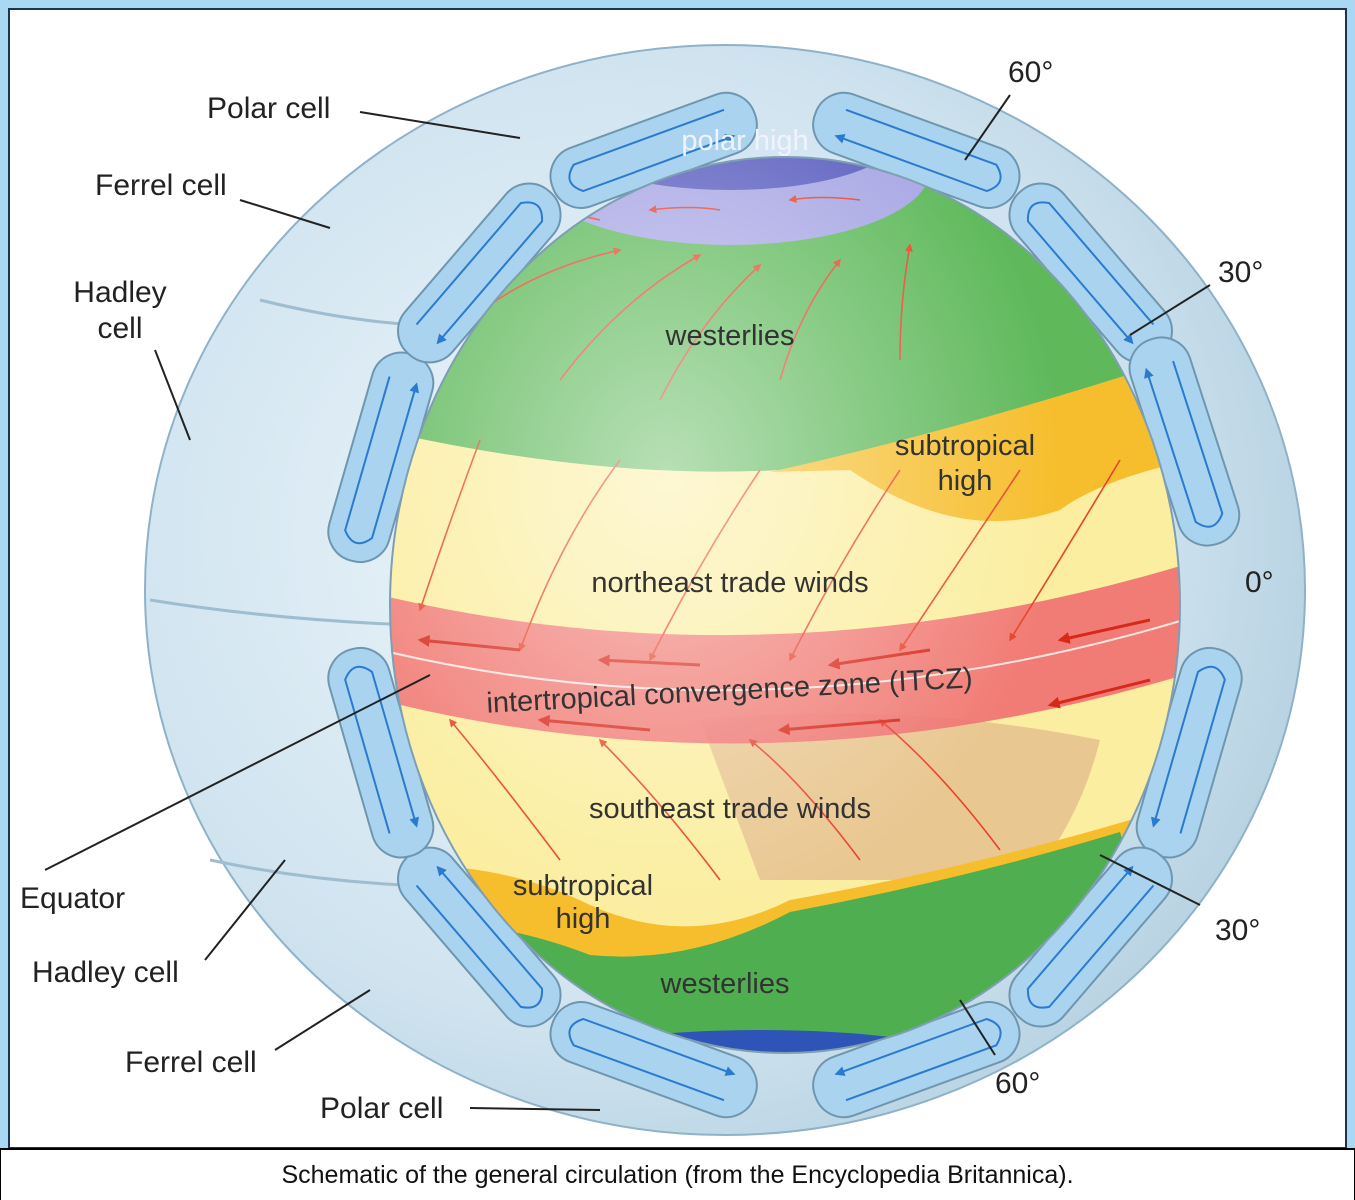  I want to click on label: southeast trade winds, so click(730, 809).